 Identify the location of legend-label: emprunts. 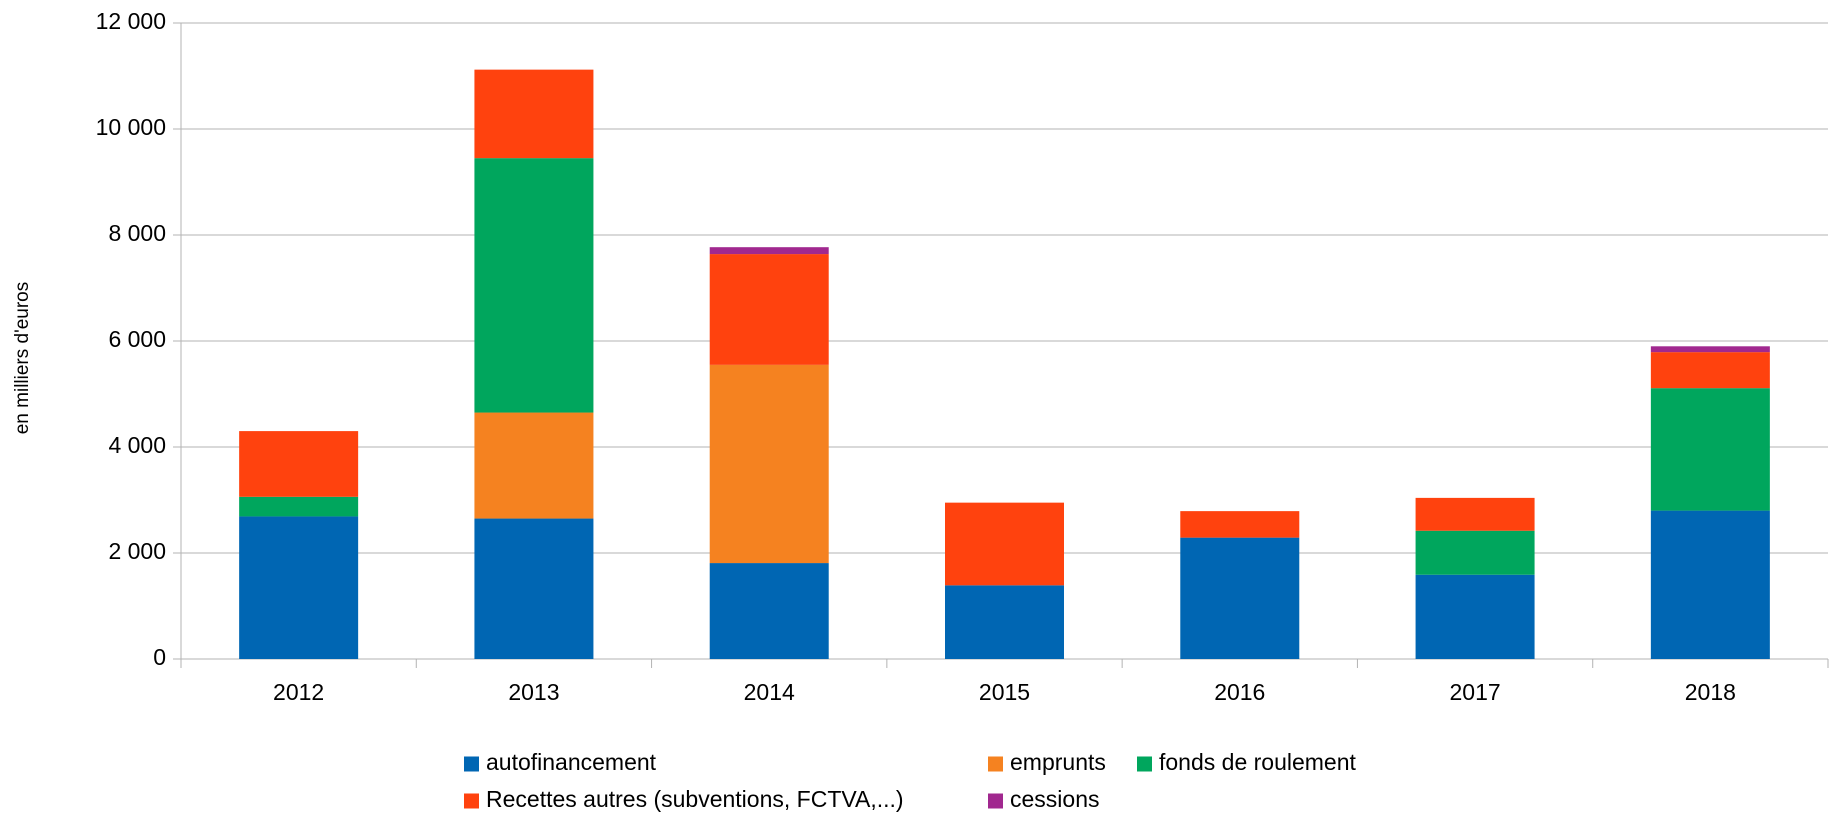
(1058, 762).